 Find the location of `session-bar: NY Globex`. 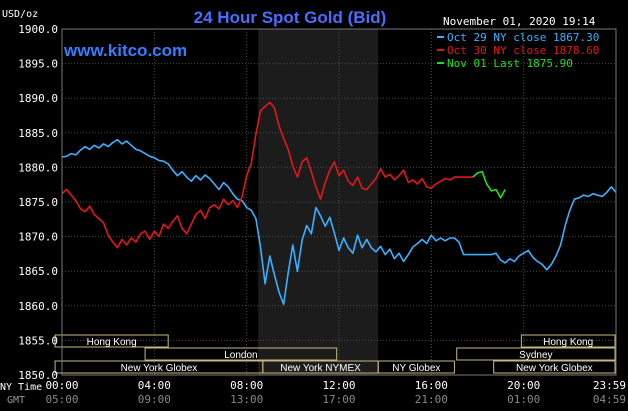

session-bar: NY Globex is located at coordinates (416, 367).